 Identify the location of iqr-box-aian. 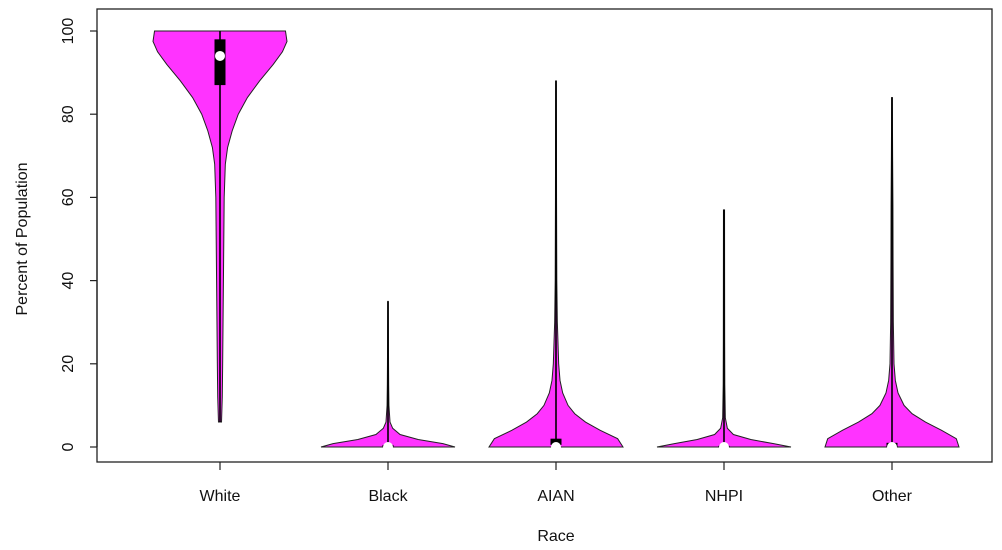
(556, 441).